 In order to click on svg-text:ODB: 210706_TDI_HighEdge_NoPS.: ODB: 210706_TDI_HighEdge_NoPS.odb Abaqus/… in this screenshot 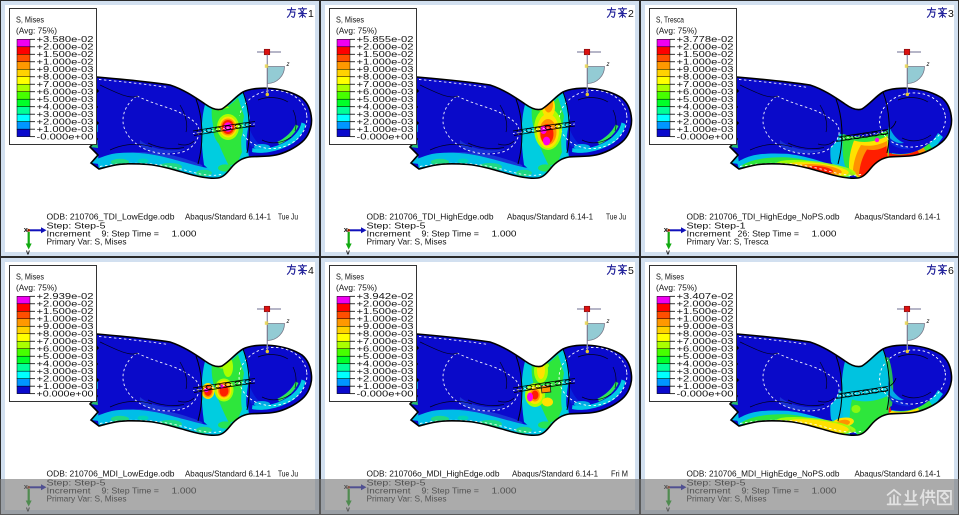, I will do `click(814, 217)`.